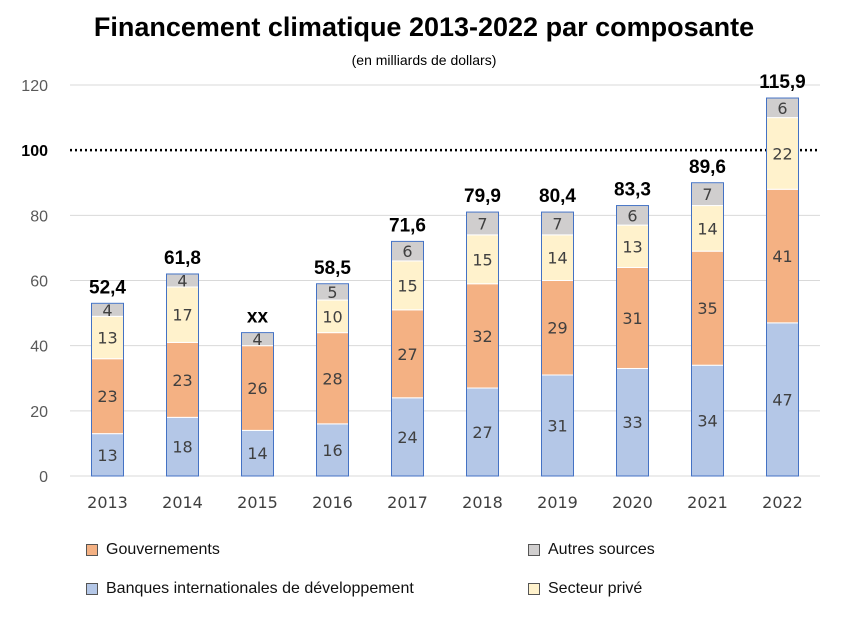  I want to click on bar-data-label: 15, so click(482, 259).